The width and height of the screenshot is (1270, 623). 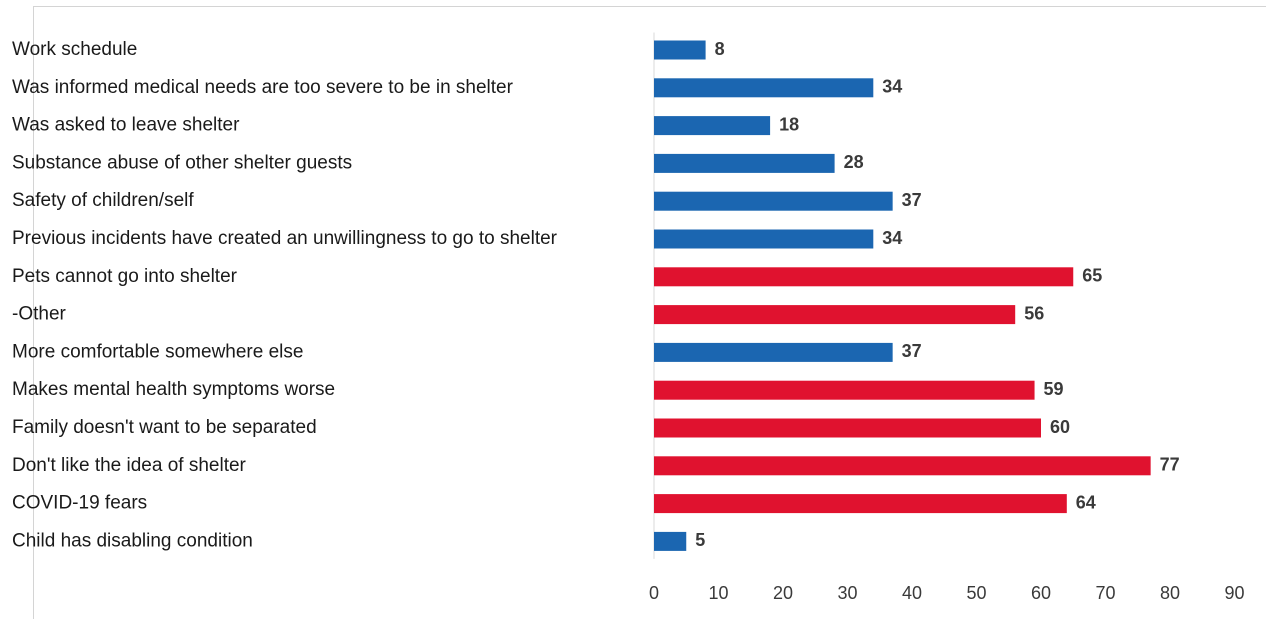 What do you see at coordinates (39, 314) in the screenshot?
I see `category-label: -Other` at bounding box center [39, 314].